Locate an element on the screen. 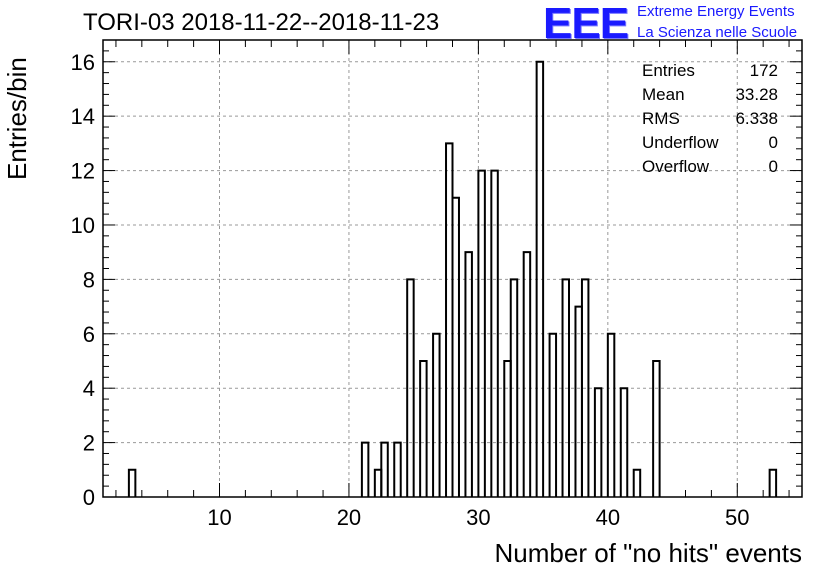  stats-label: RMS is located at coordinates (661, 118).